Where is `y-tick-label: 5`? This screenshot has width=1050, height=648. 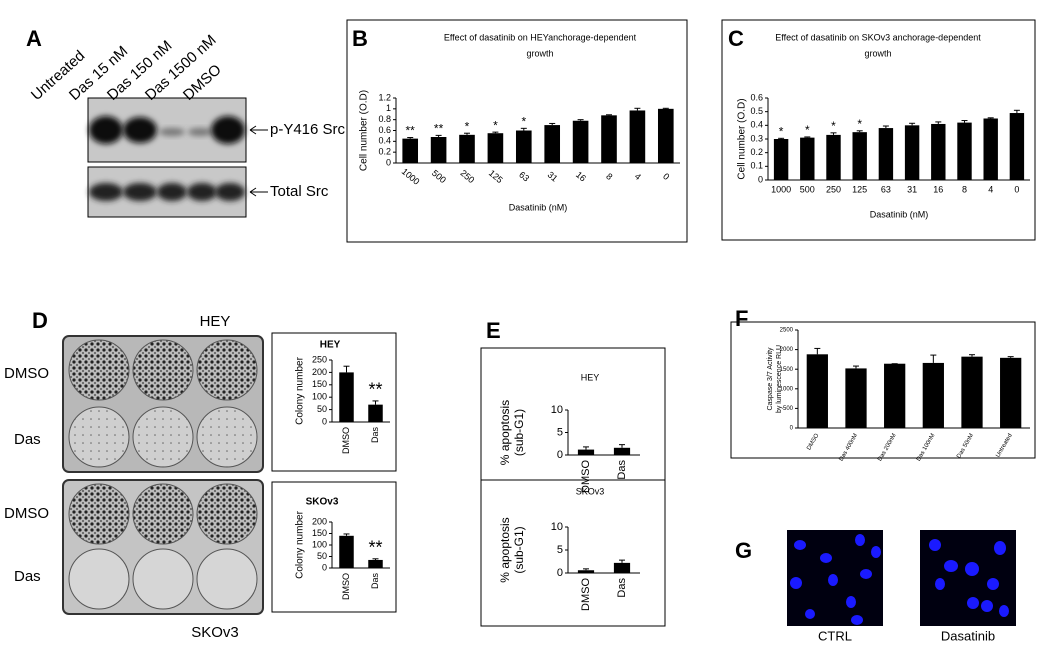
y-tick-label: 5 is located at coordinates (560, 550).